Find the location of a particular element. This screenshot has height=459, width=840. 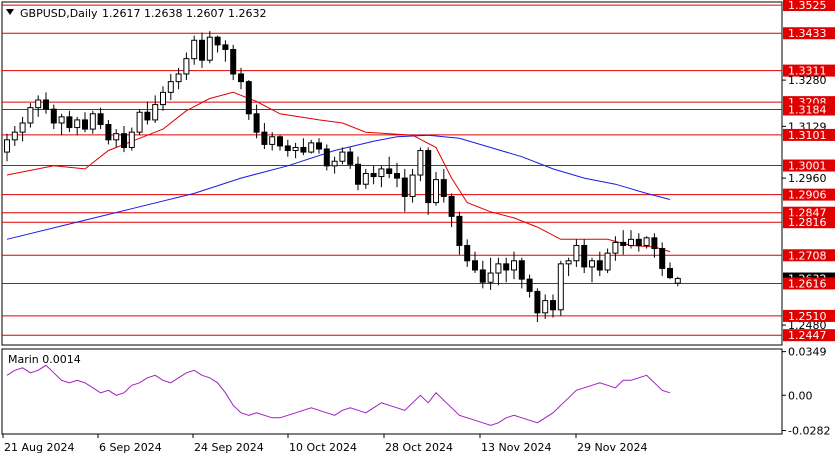

level-price-label: 1.2447 is located at coordinates (807, 335).